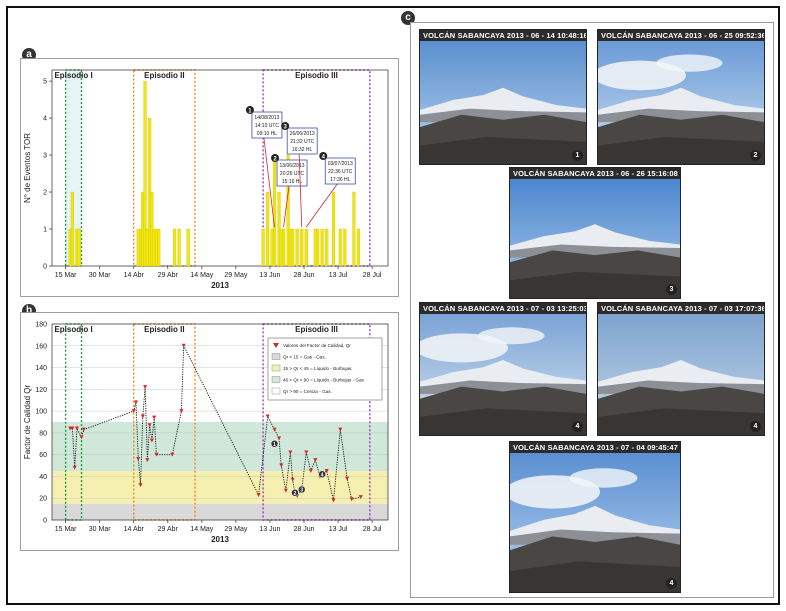 This screenshot has width=786, height=611. Describe the element at coordinates (66, 529) in the screenshot. I see `x-tick-label: 15 Mar` at that location.